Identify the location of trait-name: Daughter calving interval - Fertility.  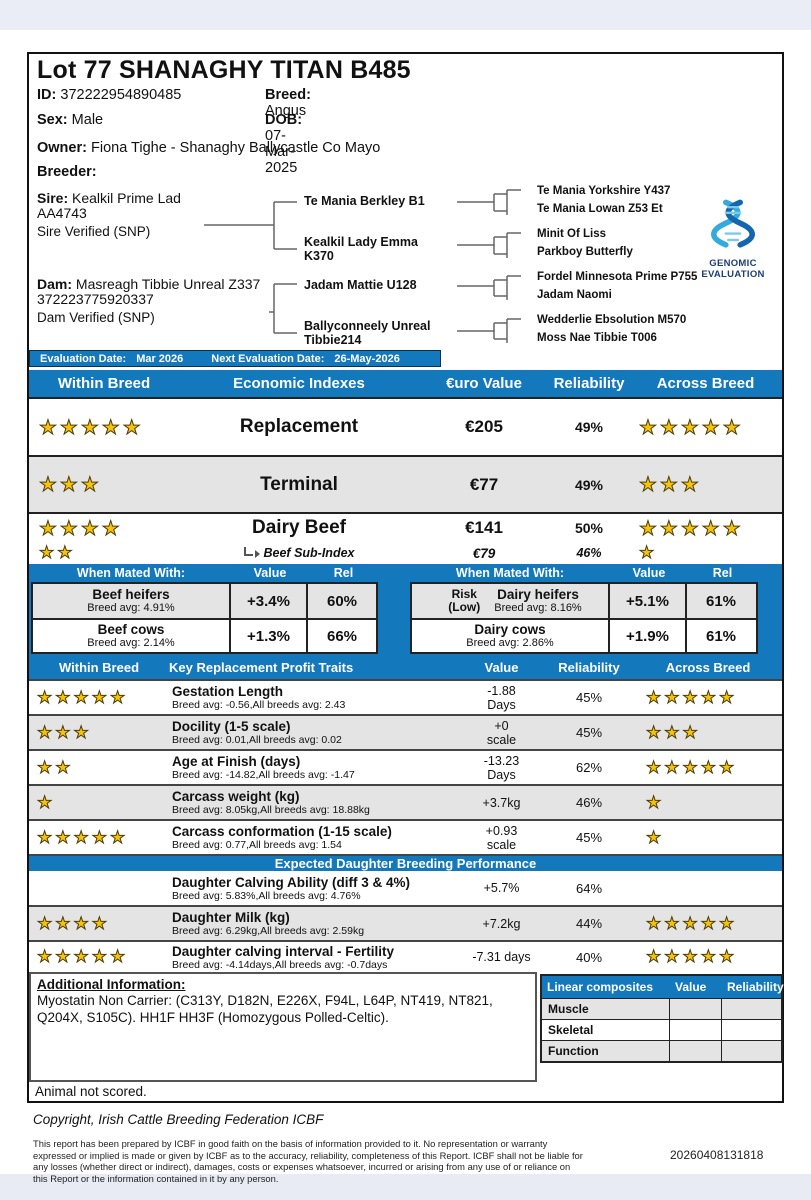
(283, 951).